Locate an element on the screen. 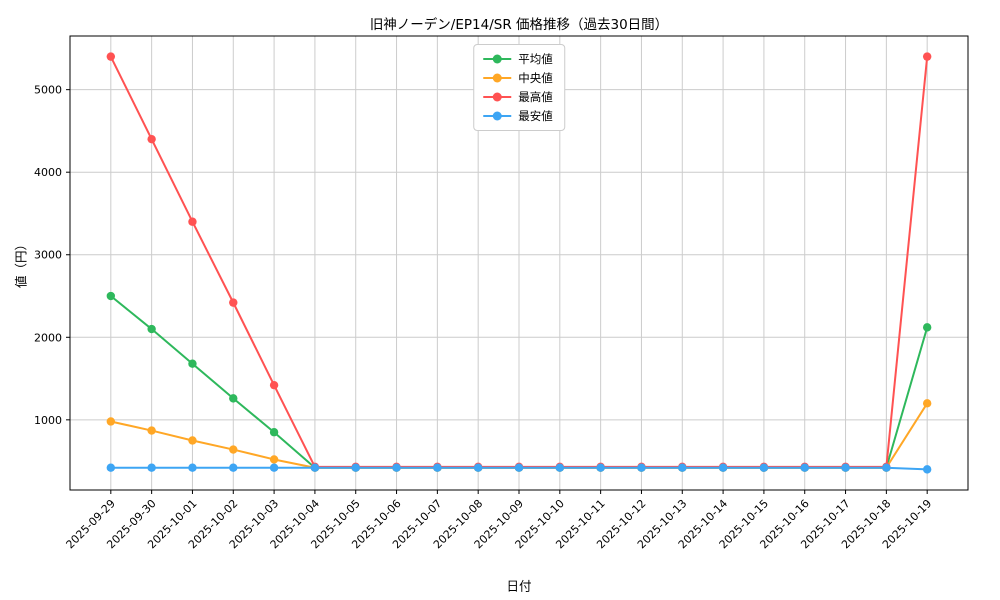 The height and width of the screenshot is (600, 1000). y-tick-label: 3000 is located at coordinates (48, 255).